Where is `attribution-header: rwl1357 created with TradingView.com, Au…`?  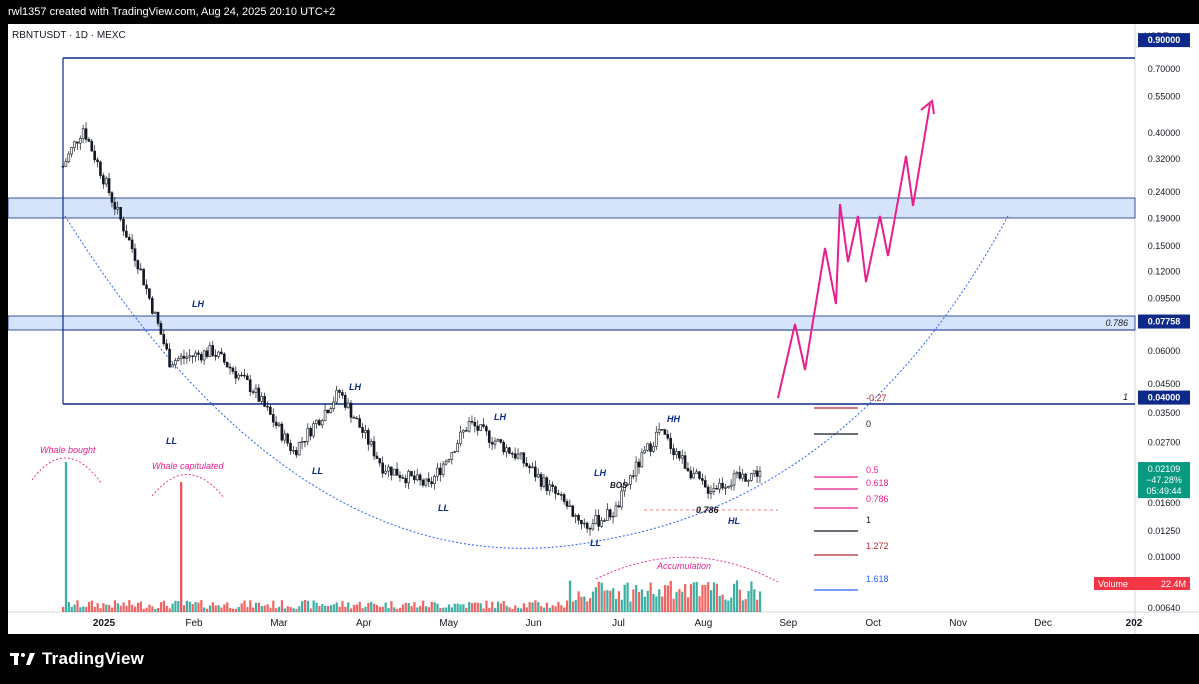 attribution-header: rwl1357 created with TradingView.com, Au… is located at coordinates (599, 12).